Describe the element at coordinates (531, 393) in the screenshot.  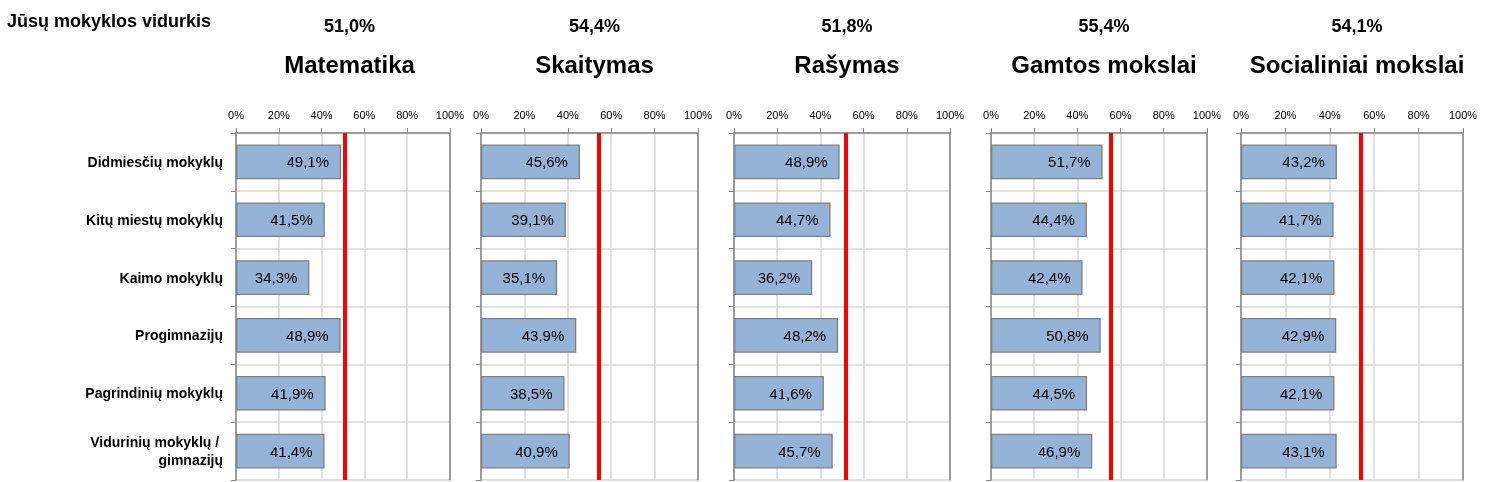
I see `data-label: 38,5%` at that location.